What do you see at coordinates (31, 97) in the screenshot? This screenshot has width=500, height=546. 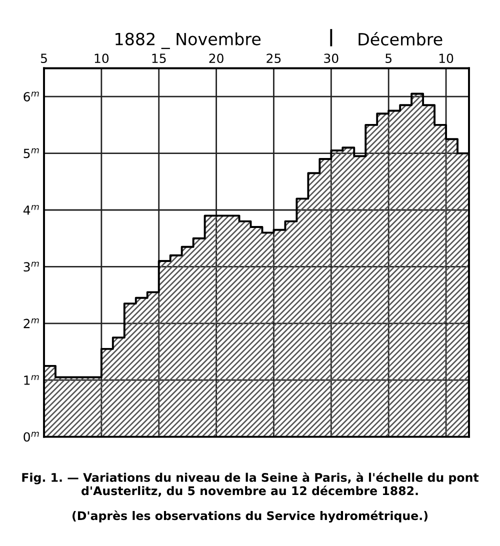 I see `y-tick-label: 6$^{m}$` at bounding box center [31, 97].